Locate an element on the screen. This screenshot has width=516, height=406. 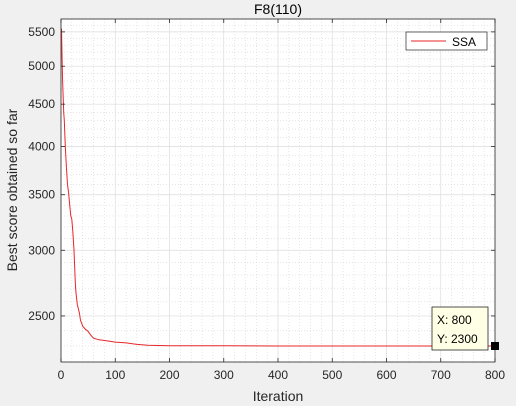
x-tick-label: 800 is located at coordinates (495, 375).